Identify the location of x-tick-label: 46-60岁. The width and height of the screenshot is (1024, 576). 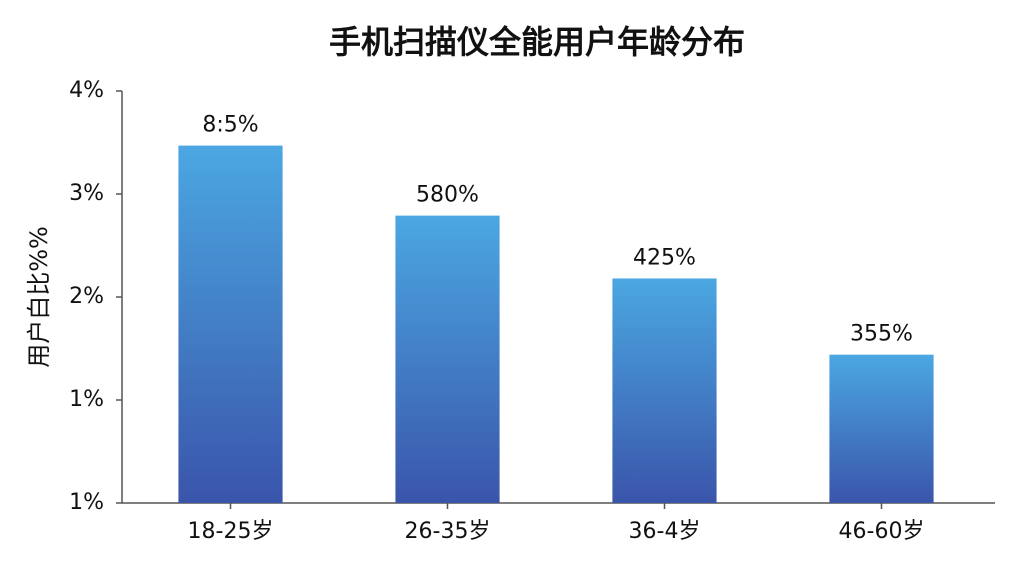
(882, 531).